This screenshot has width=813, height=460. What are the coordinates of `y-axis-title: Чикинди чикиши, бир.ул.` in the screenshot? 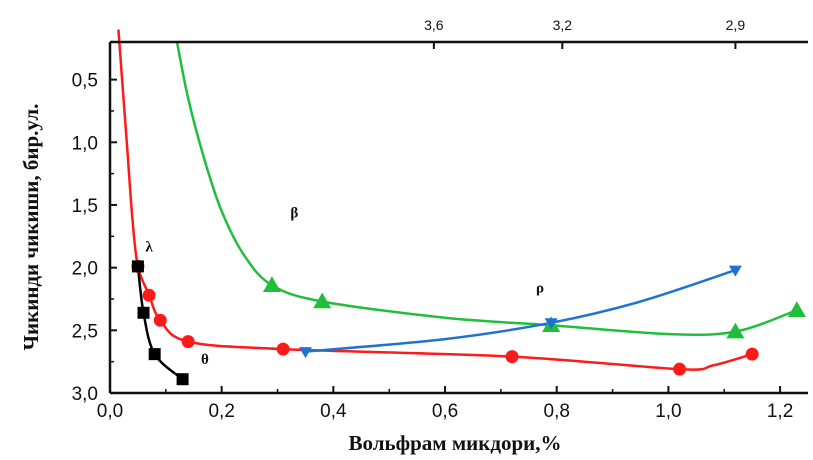 It's located at (31, 227).